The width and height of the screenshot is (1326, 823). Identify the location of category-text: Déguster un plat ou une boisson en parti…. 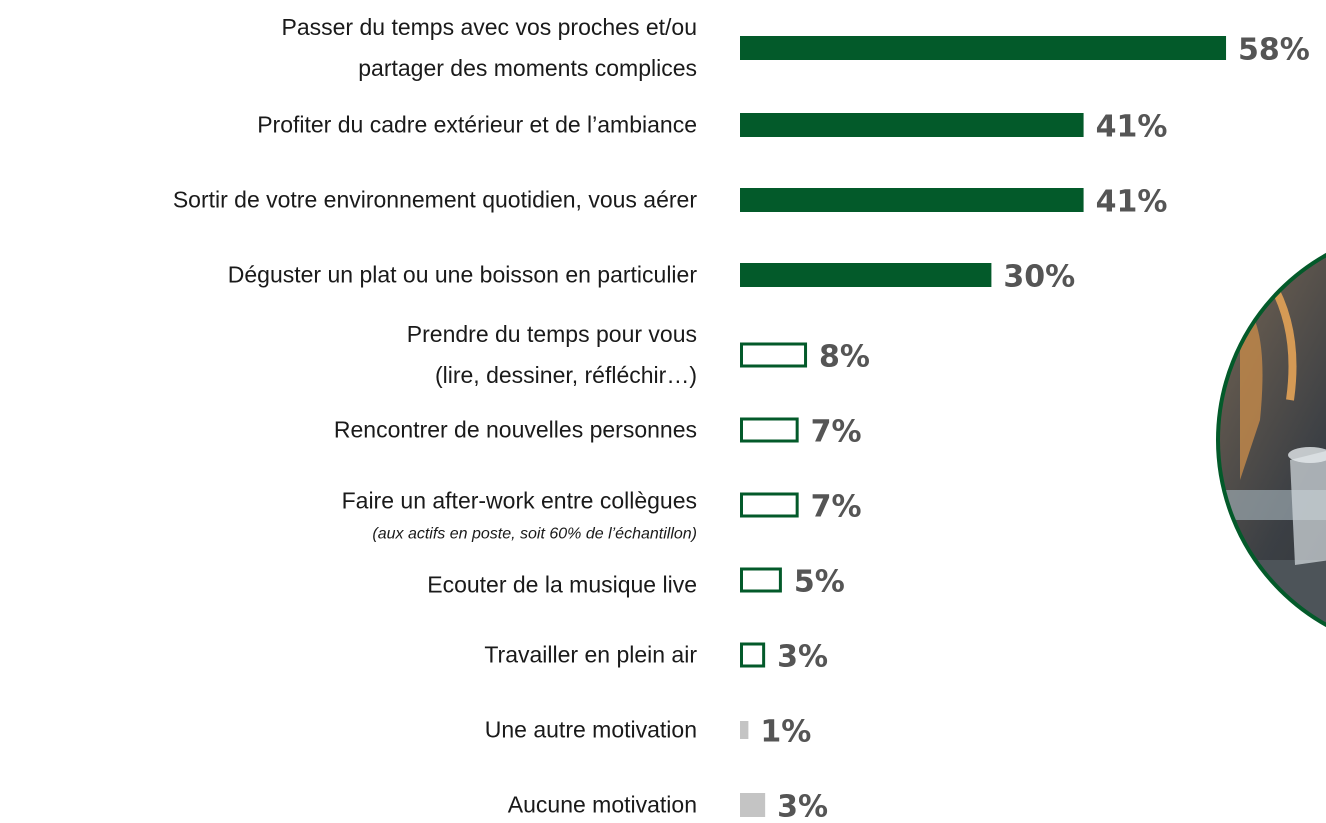
(462, 274).